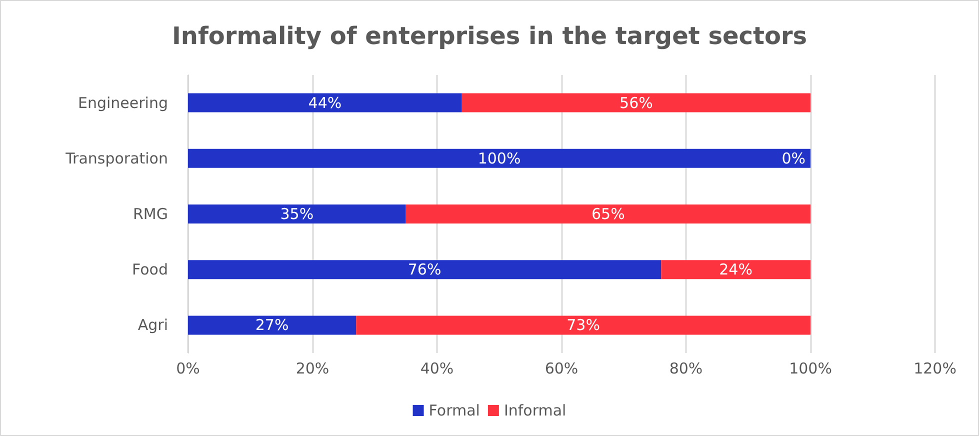 The image size is (979, 436). What do you see at coordinates (454, 411) in the screenshot?
I see `legend-label: Formal` at bounding box center [454, 411].